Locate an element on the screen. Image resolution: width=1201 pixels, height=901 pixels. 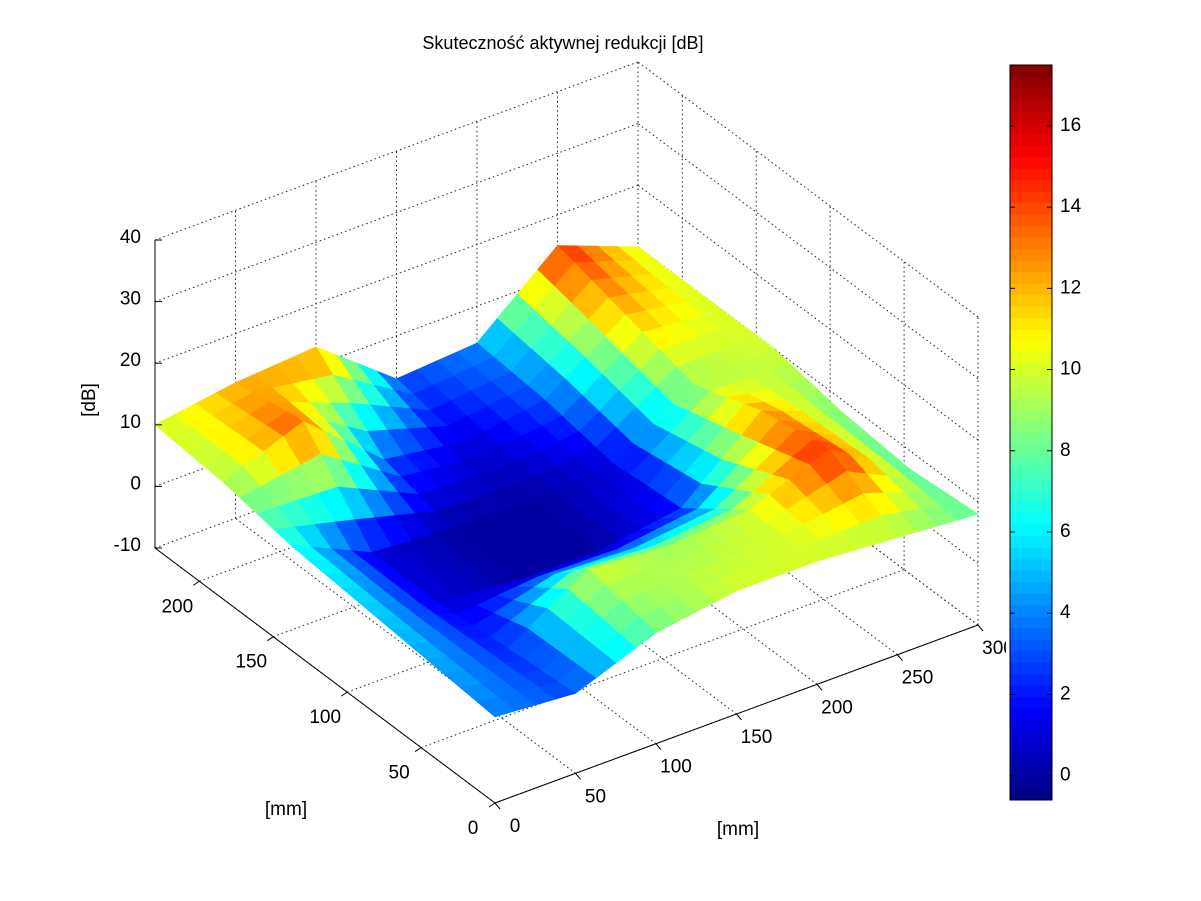
y-tick-label: 50 is located at coordinates (399, 773).